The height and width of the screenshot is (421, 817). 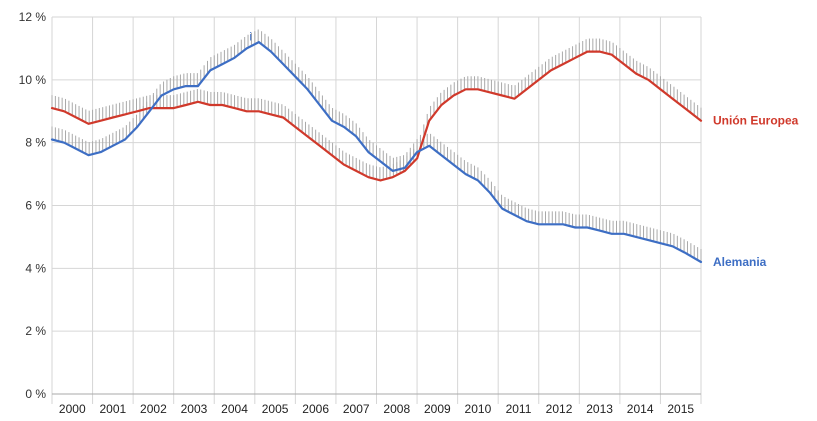 What do you see at coordinates (72, 409) in the screenshot?
I see `x-tick-label: 2000` at bounding box center [72, 409].